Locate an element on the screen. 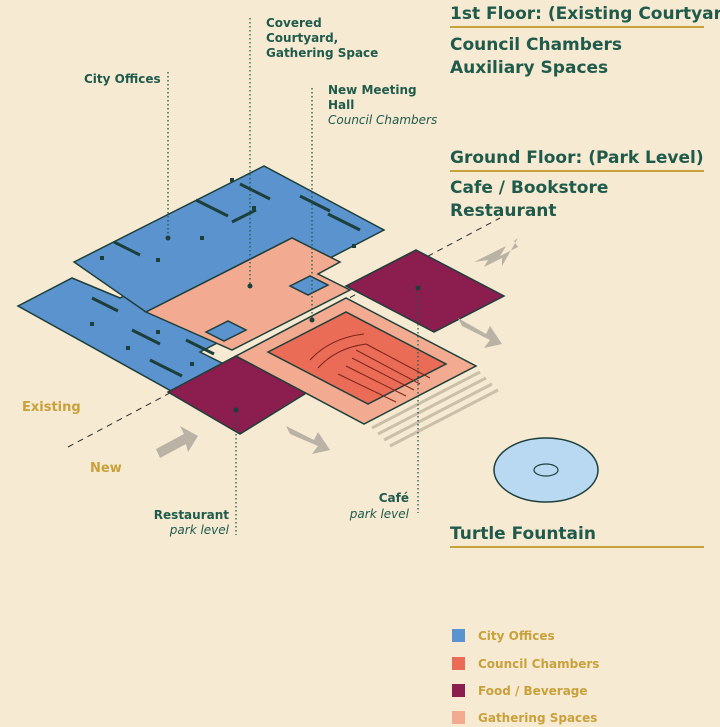 This screenshot has height=727, width=720. legend-item-gathering-spaces: Gathering Spaces is located at coordinates (524, 718).